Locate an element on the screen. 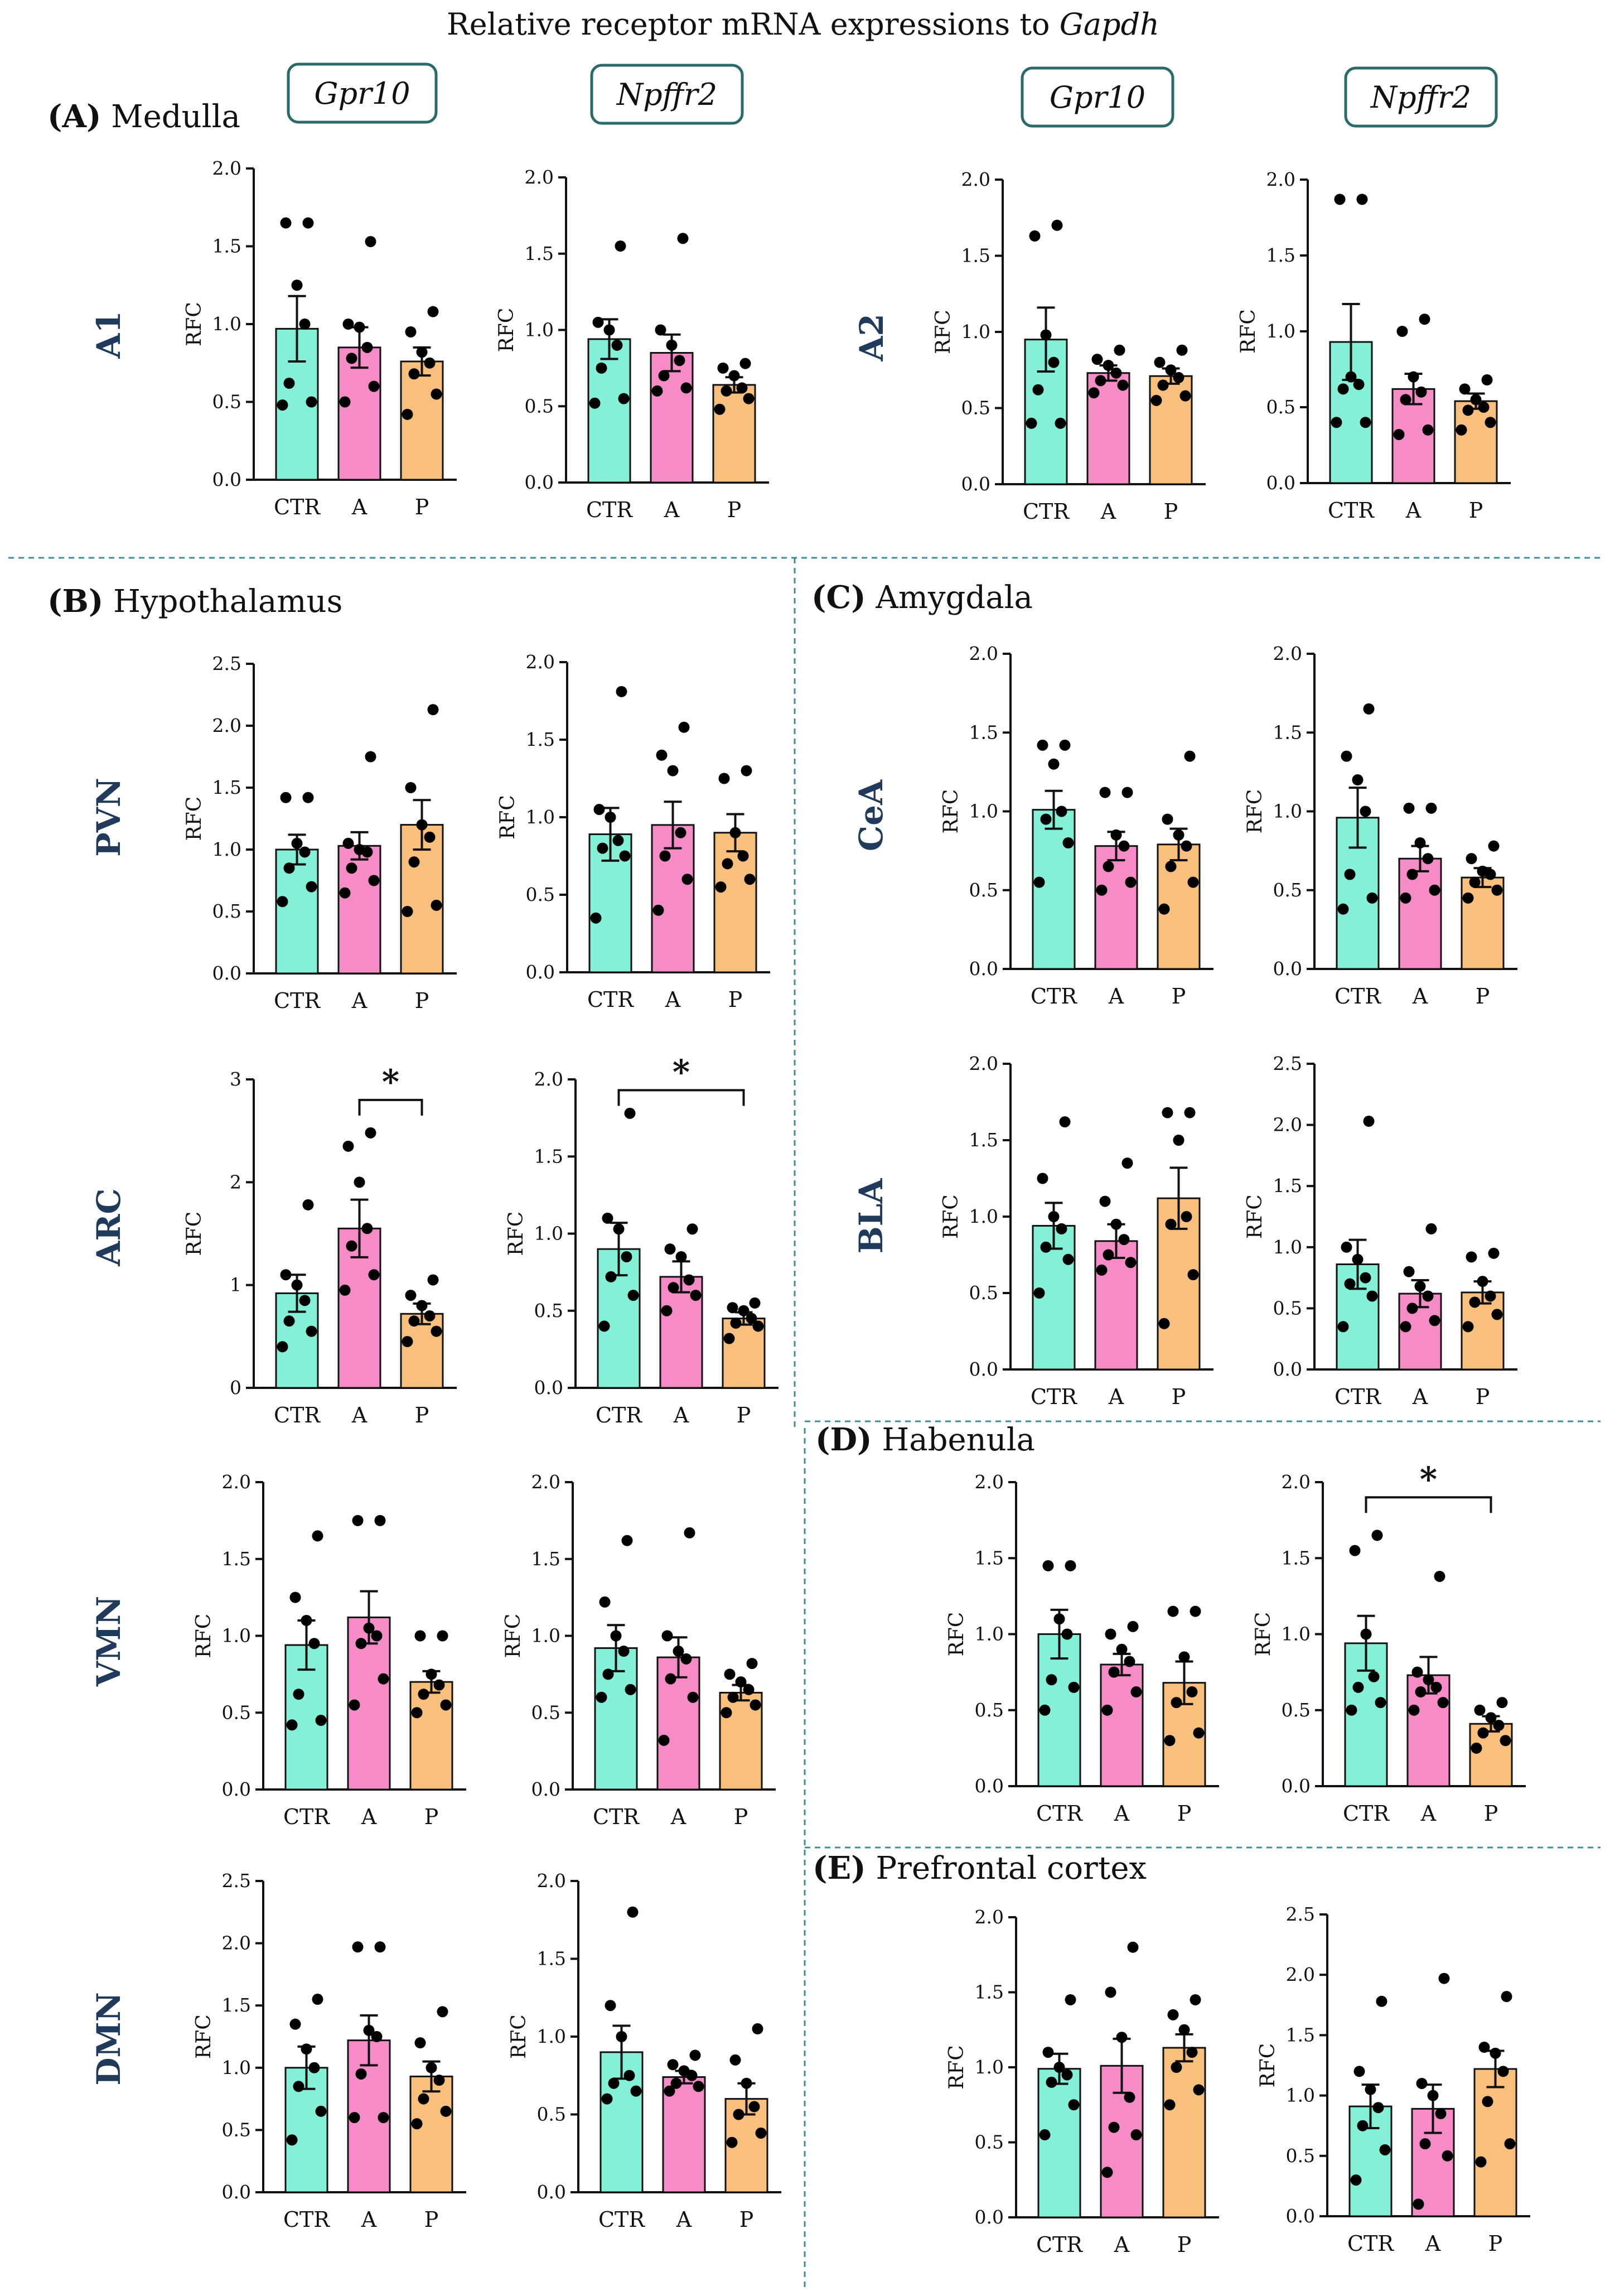 This screenshot has height=2296, width=1610. gene-box-1-label: Gpr10 is located at coordinates (362, 93).